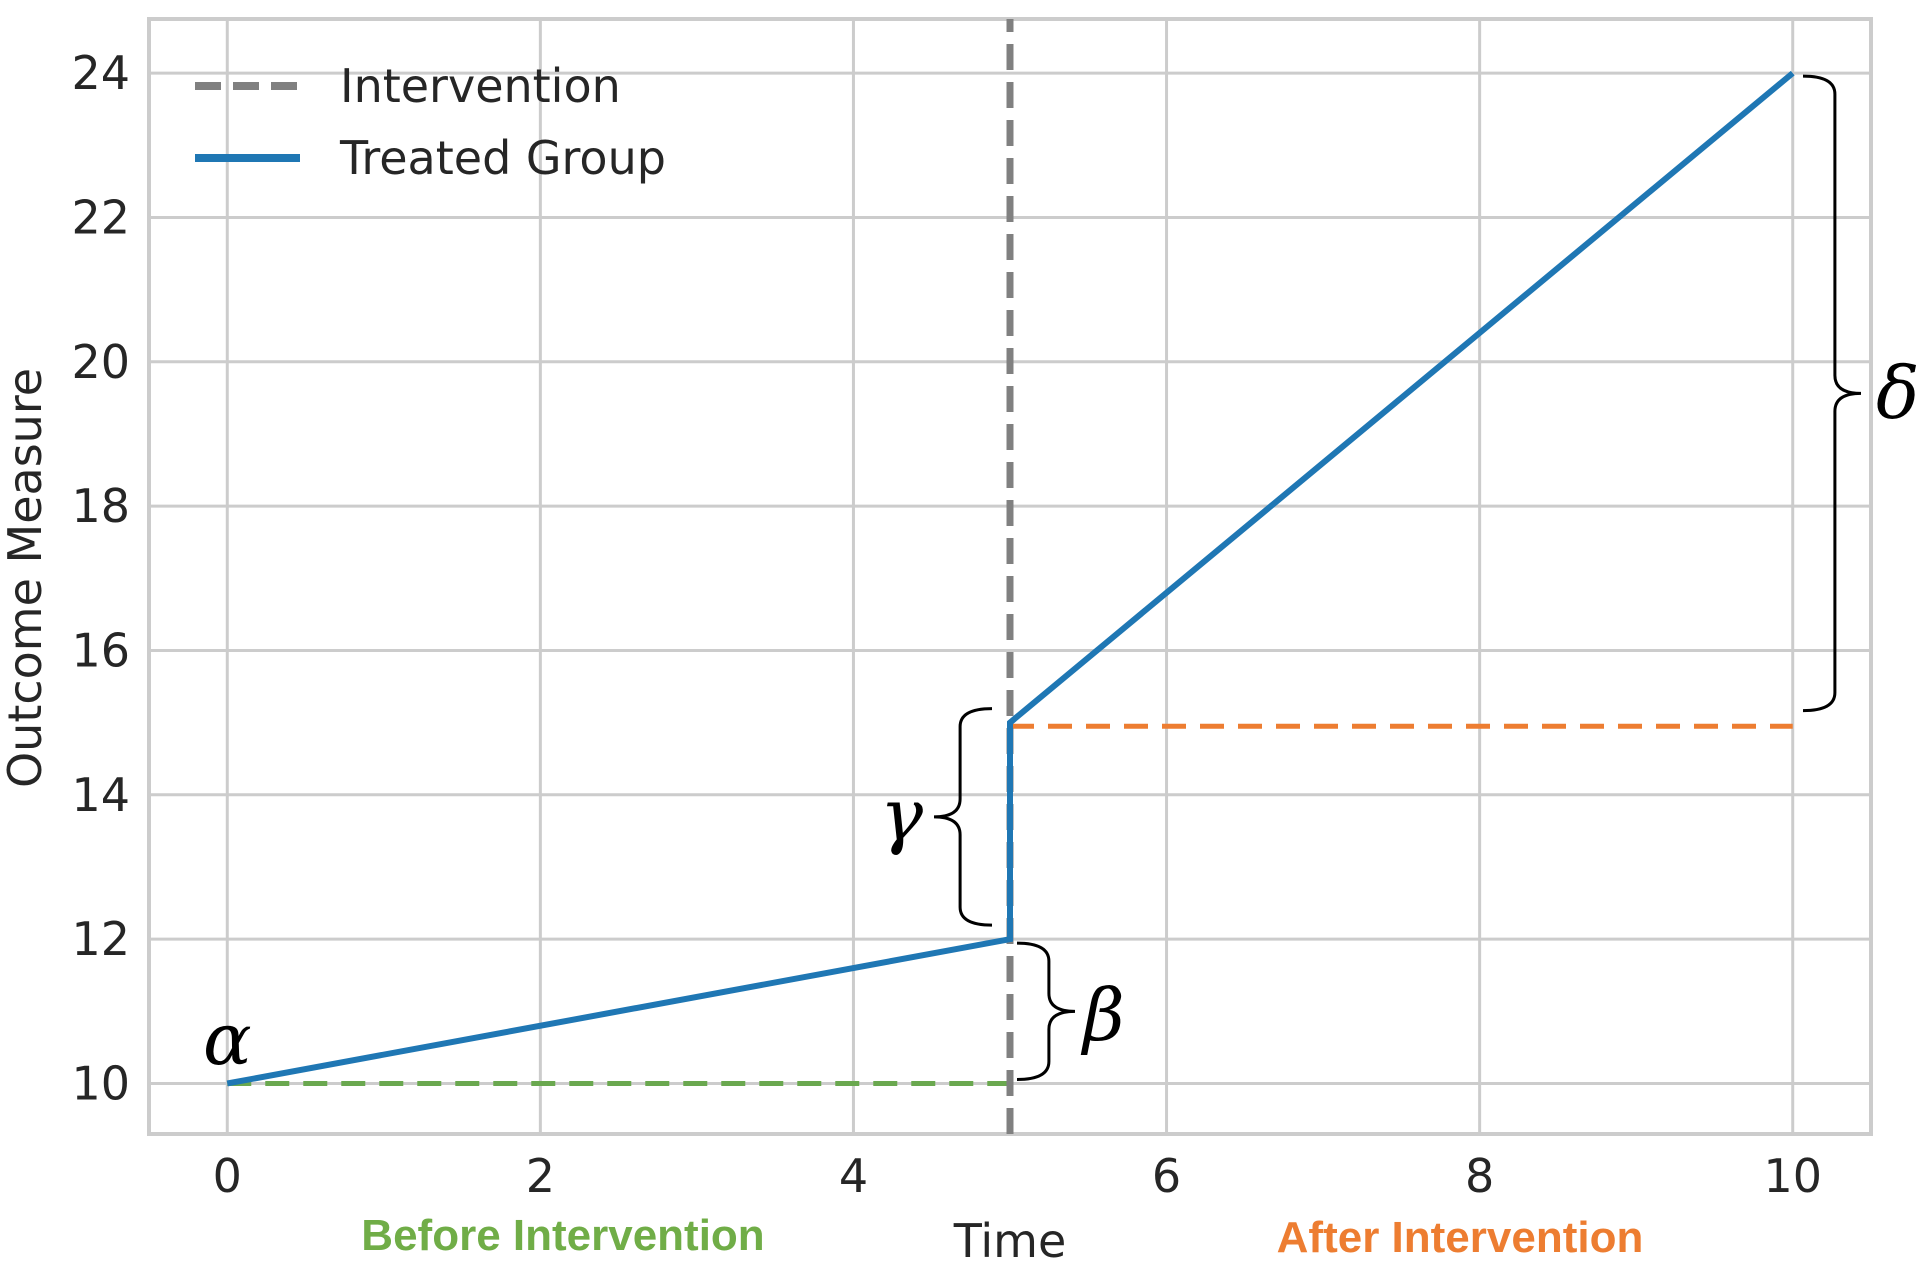 The image size is (1931, 1277). What do you see at coordinates (100, 795) in the screenshot?
I see `y-tick-label: 14` at bounding box center [100, 795].